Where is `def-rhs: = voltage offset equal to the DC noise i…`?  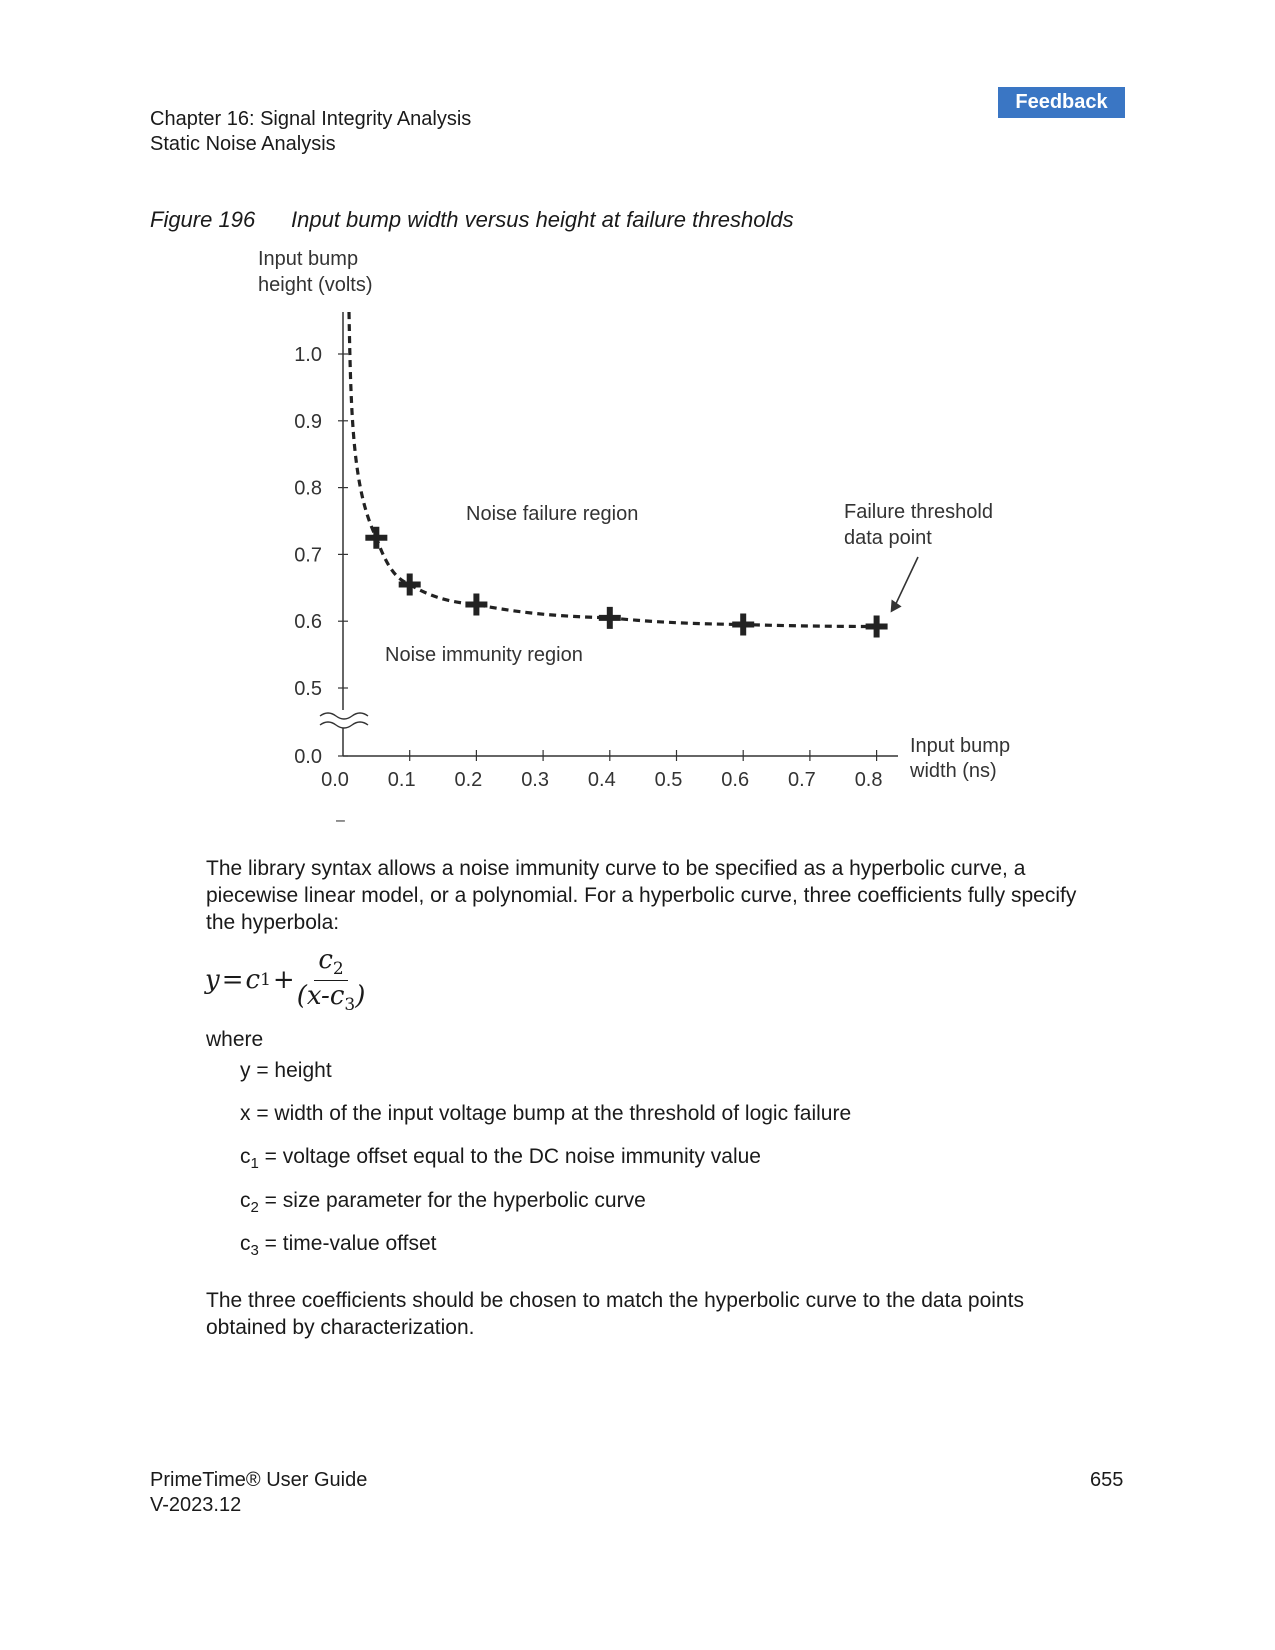 def-rhs: = voltage offset equal to the DC noise i… is located at coordinates (509, 1156).